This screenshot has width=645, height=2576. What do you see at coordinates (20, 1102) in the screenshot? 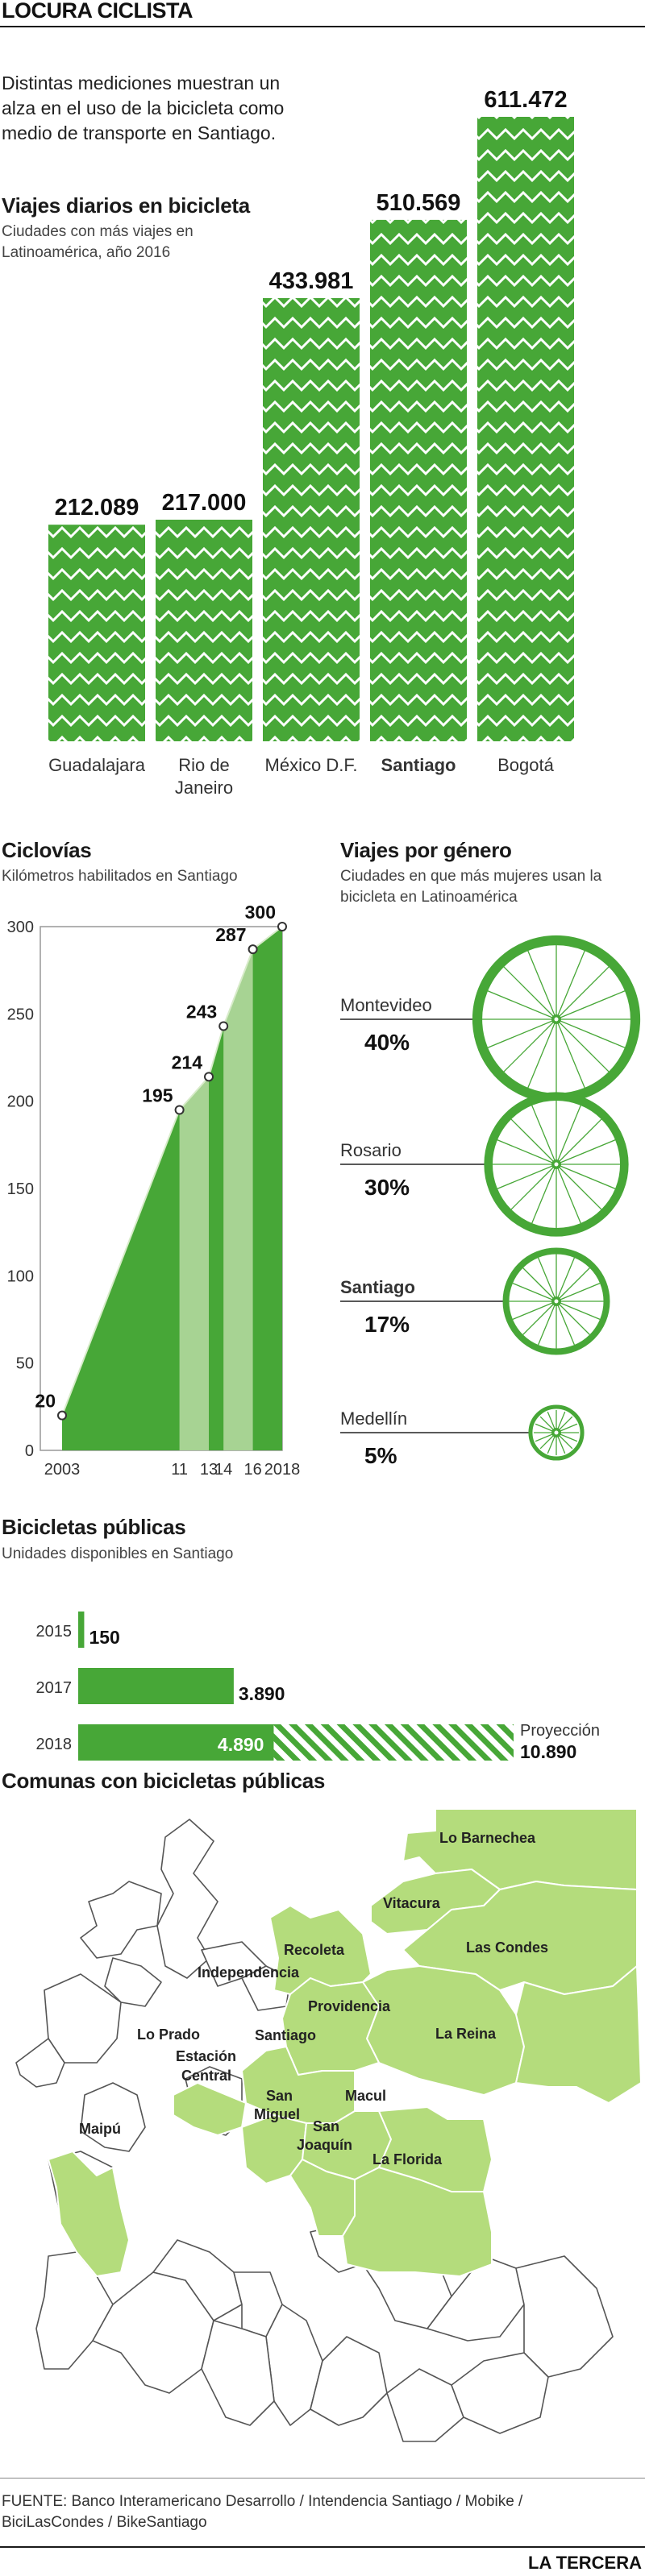
I see `y-tick-label: 200` at bounding box center [20, 1102].